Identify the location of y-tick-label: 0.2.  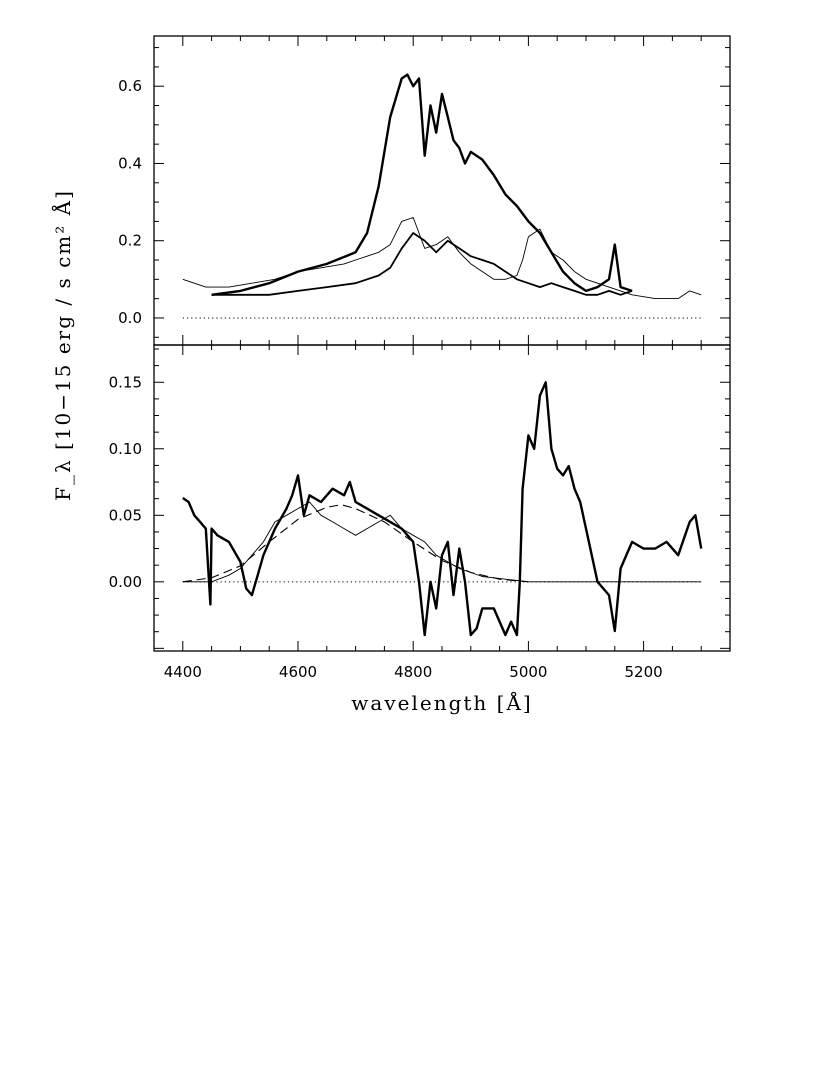
(130, 241).